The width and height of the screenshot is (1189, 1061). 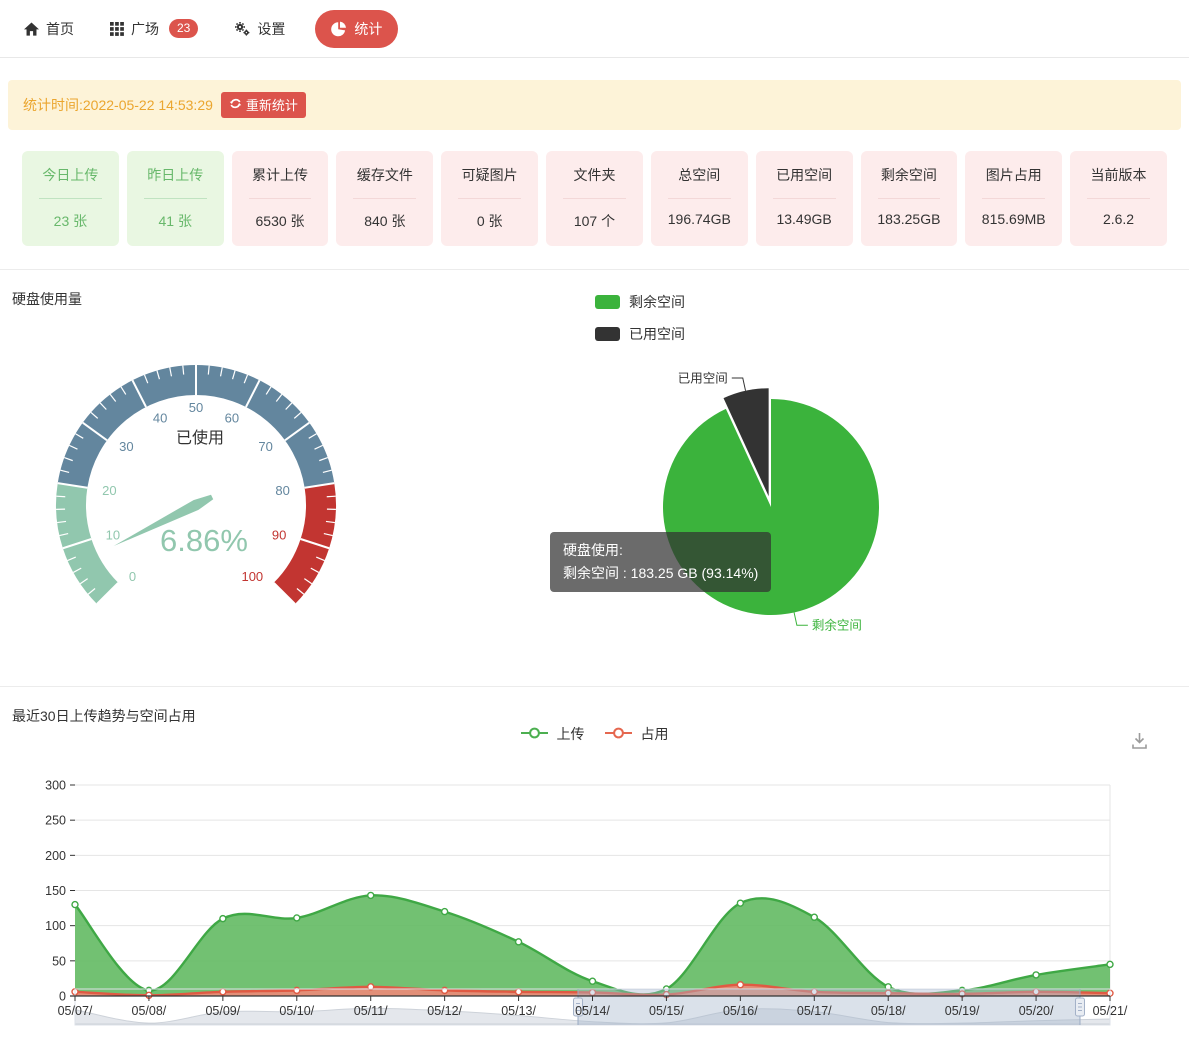 I want to click on gauge-tick-label: 100, so click(x=252, y=576).